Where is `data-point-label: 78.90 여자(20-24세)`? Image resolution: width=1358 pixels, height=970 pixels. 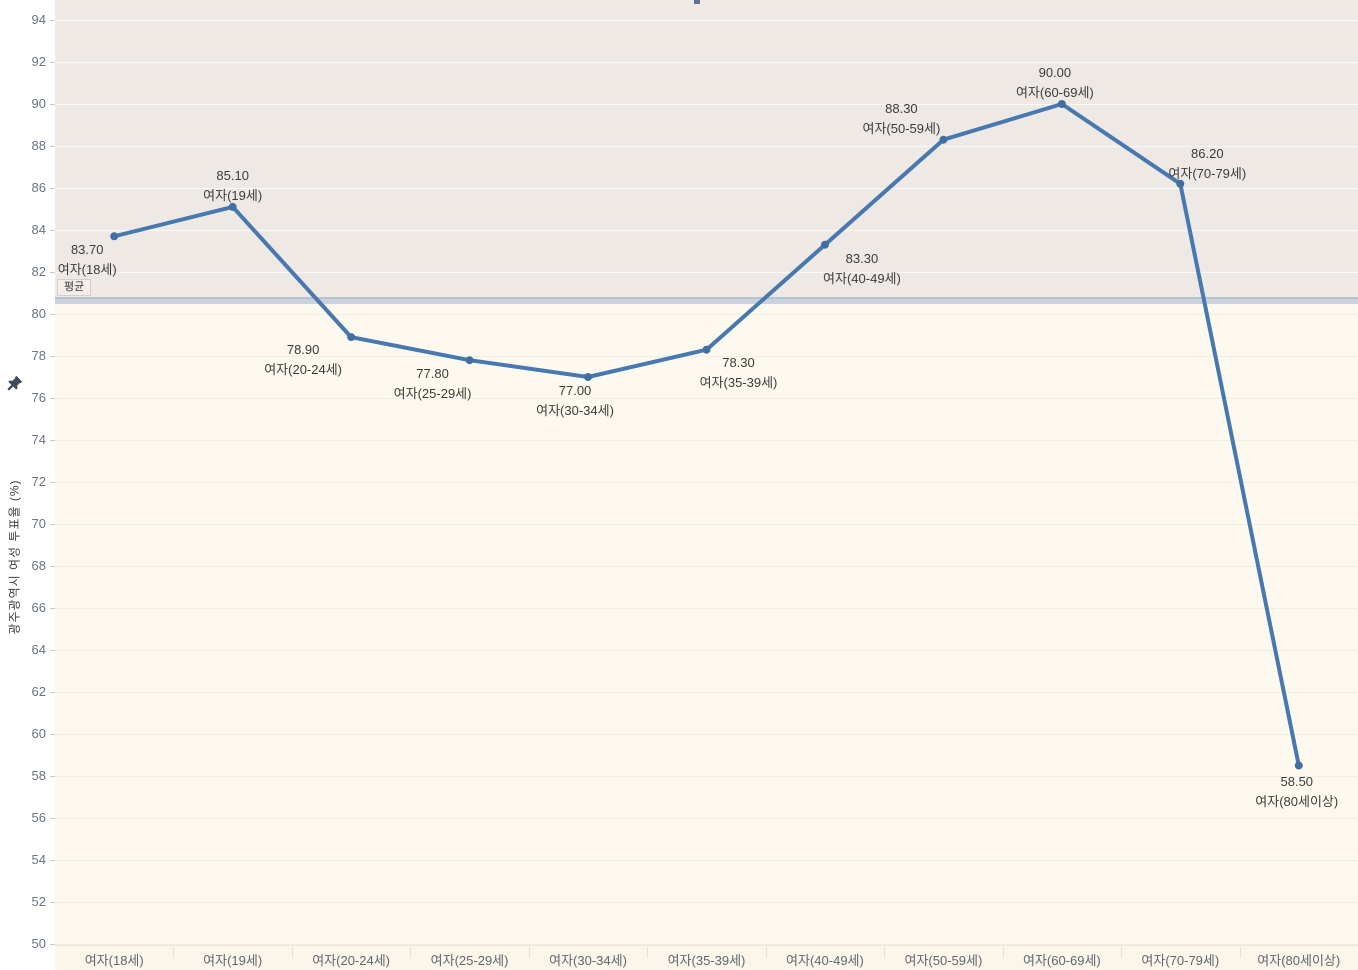 data-point-label: 78.90 여자(20-24세) is located at coordinates (303, 360).